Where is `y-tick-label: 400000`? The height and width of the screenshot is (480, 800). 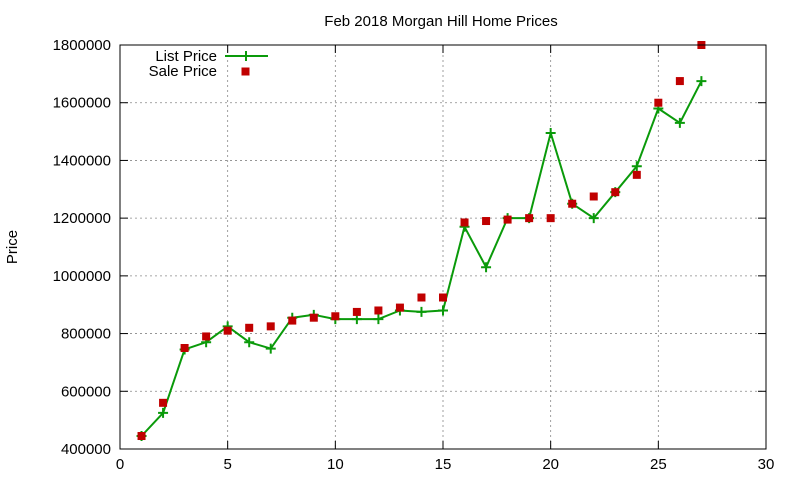
y-tick-label: 400000 is located at coordinates (86, 449).